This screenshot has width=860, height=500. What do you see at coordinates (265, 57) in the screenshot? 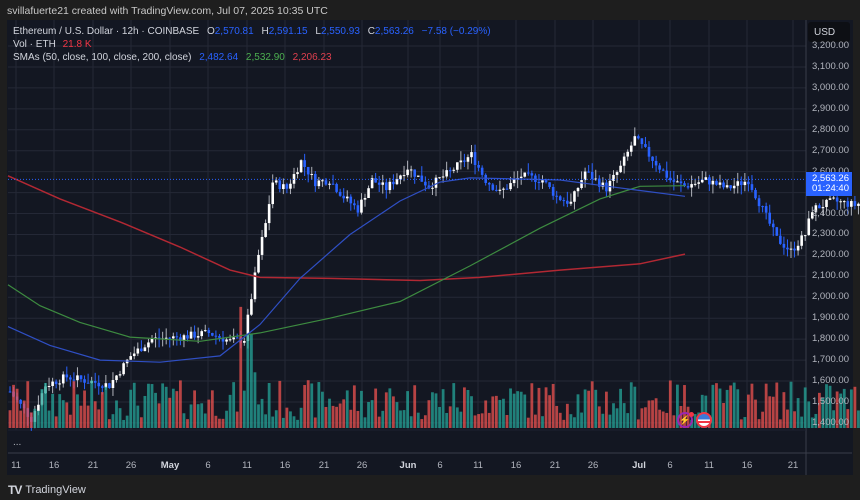
I see `sma100-value: 2,532.90` at bounding box center [265, 57].